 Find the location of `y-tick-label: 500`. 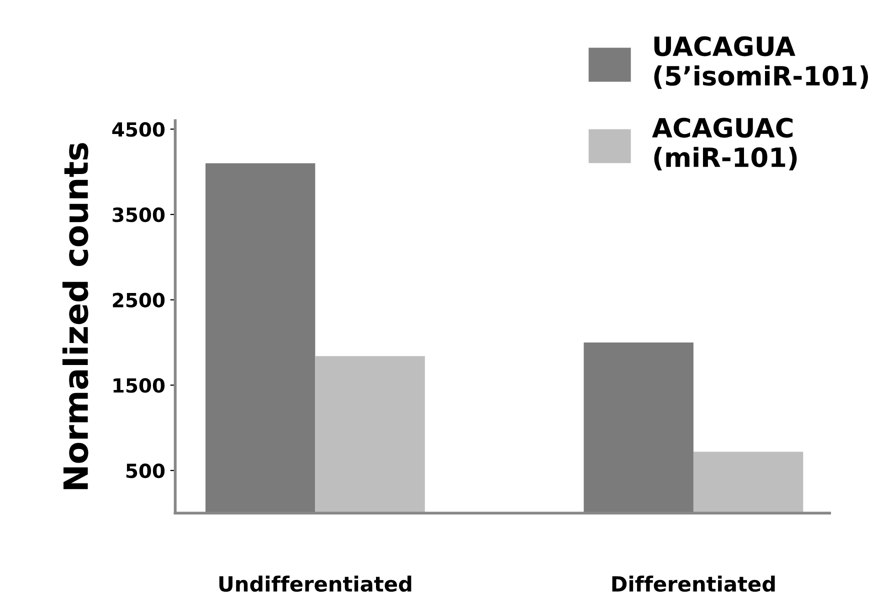

y-tick-label: 500 is located at coordinates (145, 470).